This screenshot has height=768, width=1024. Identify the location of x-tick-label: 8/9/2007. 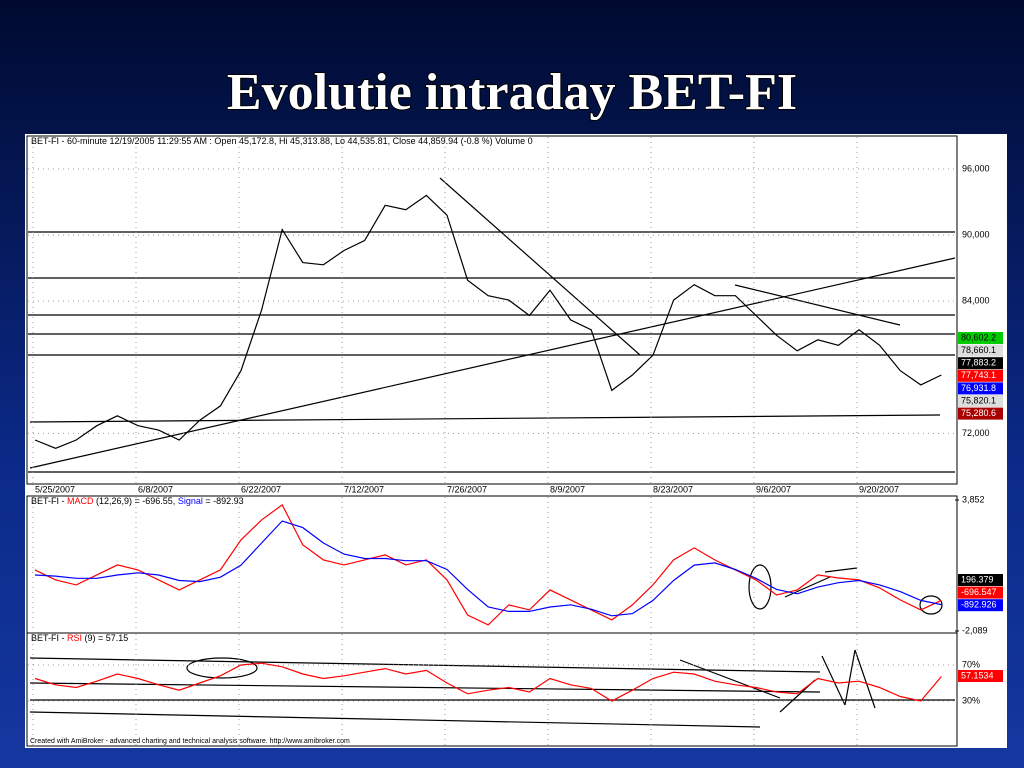
(567, 489).